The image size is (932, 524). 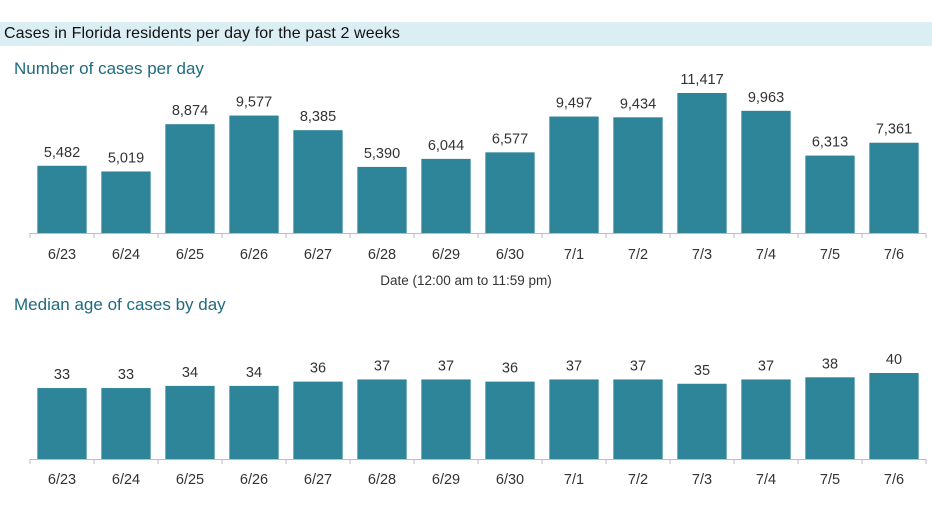 I want to click on median-age-x-tick-label: 6/24, so click(x=126, y=480).